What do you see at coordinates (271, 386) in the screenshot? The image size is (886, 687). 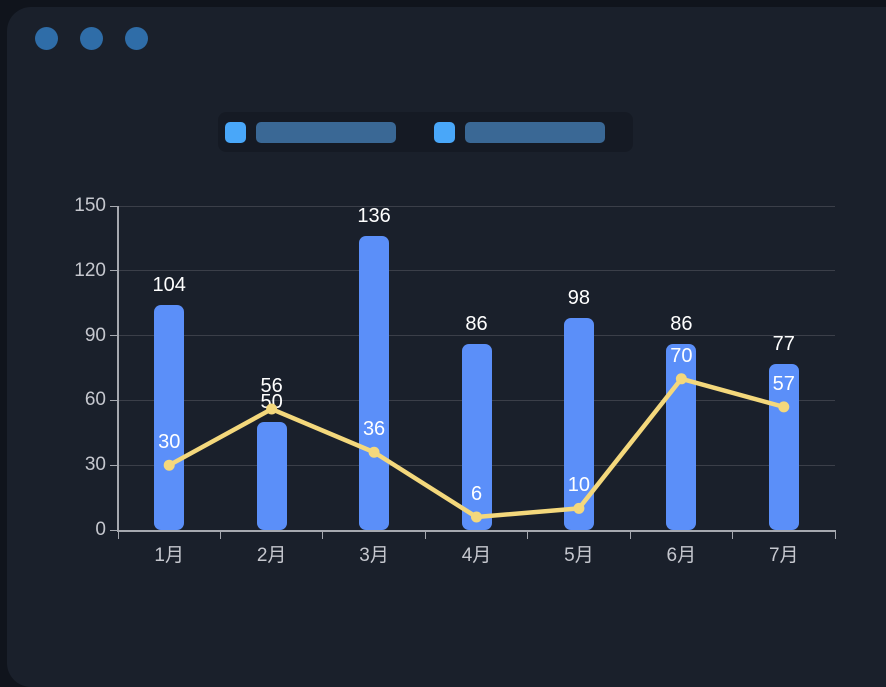 I see `line-value-label: 56` at bounding box center [271, 386].